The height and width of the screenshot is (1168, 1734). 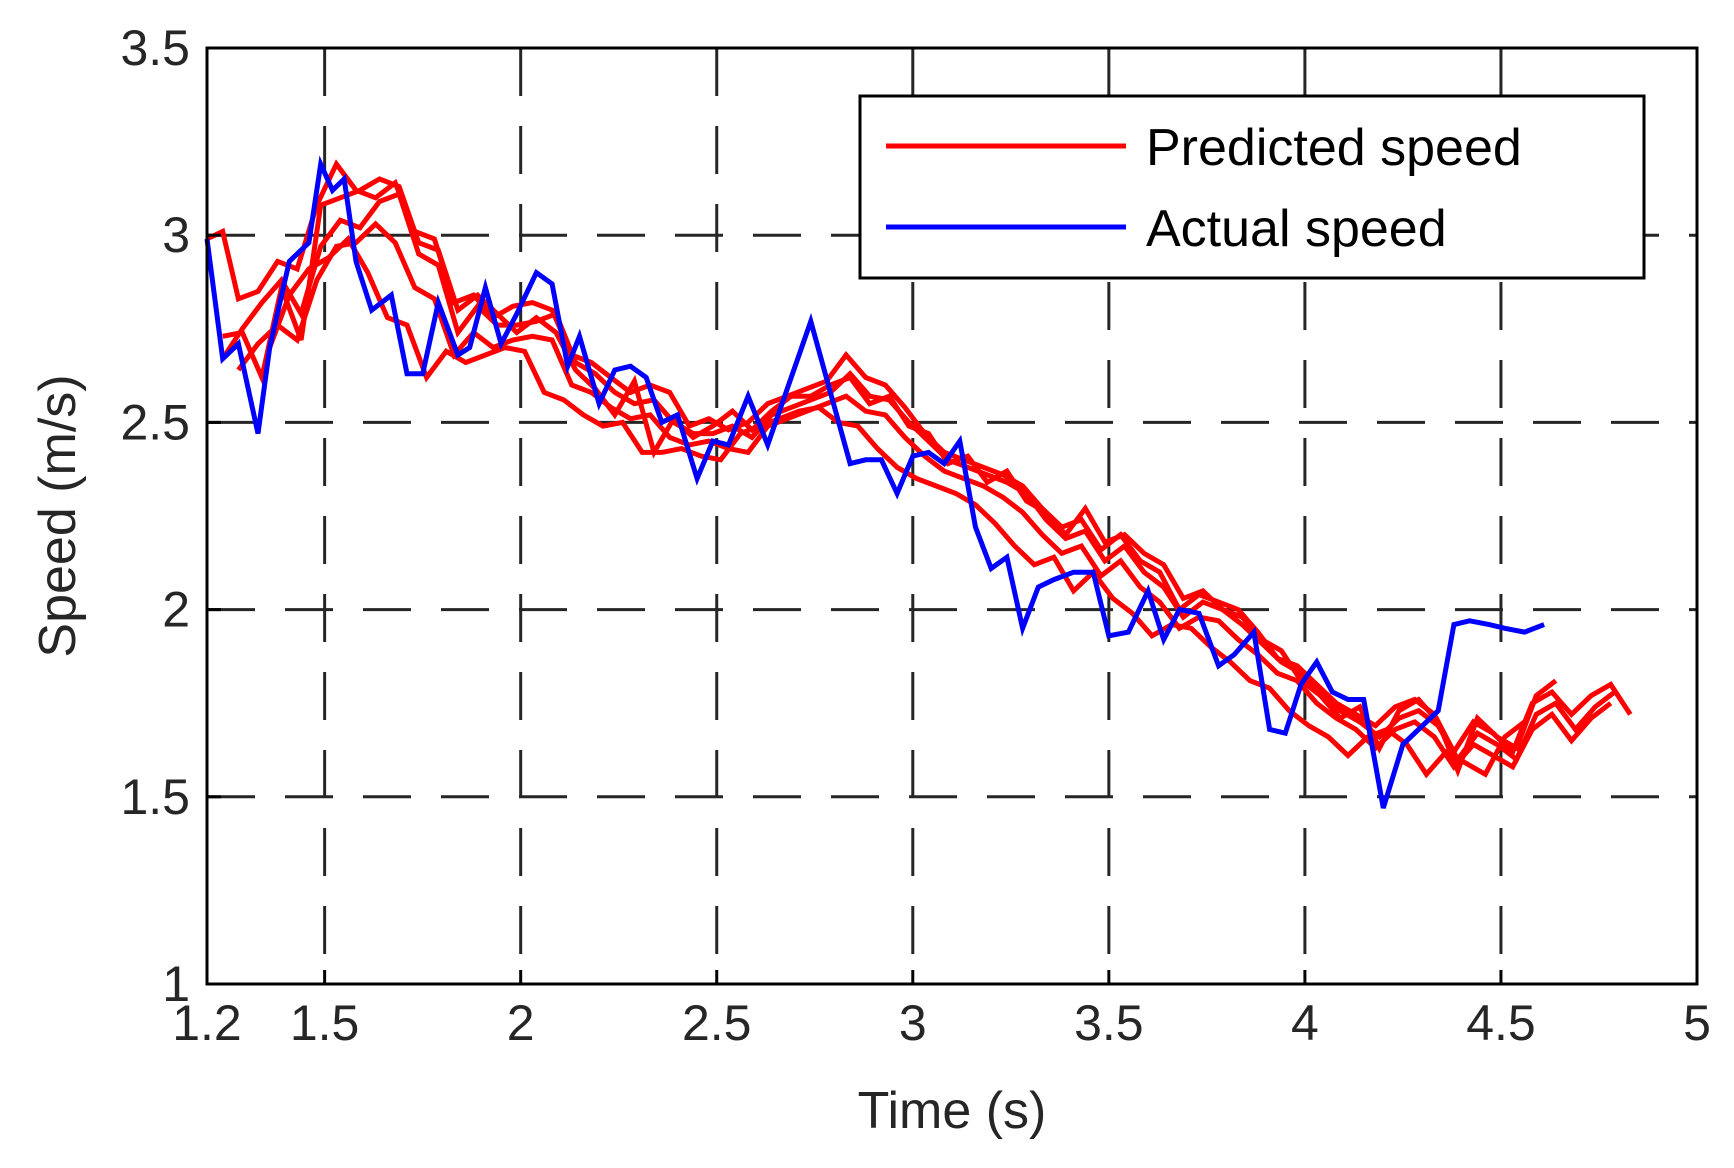 What do you see at coordinates (176, 610) in the screenshot?
I see `y-tick-label: 2` at bounding box center [176, 610].